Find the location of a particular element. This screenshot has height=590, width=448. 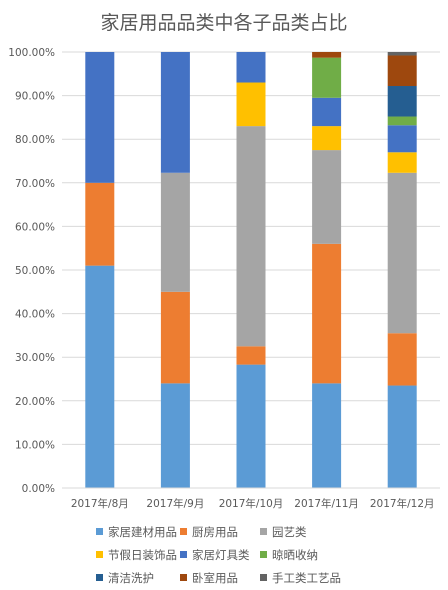

legend-row: 节假日装饰品 家居灯具类 晾晒收纳 is located at coordinates (246, 554).